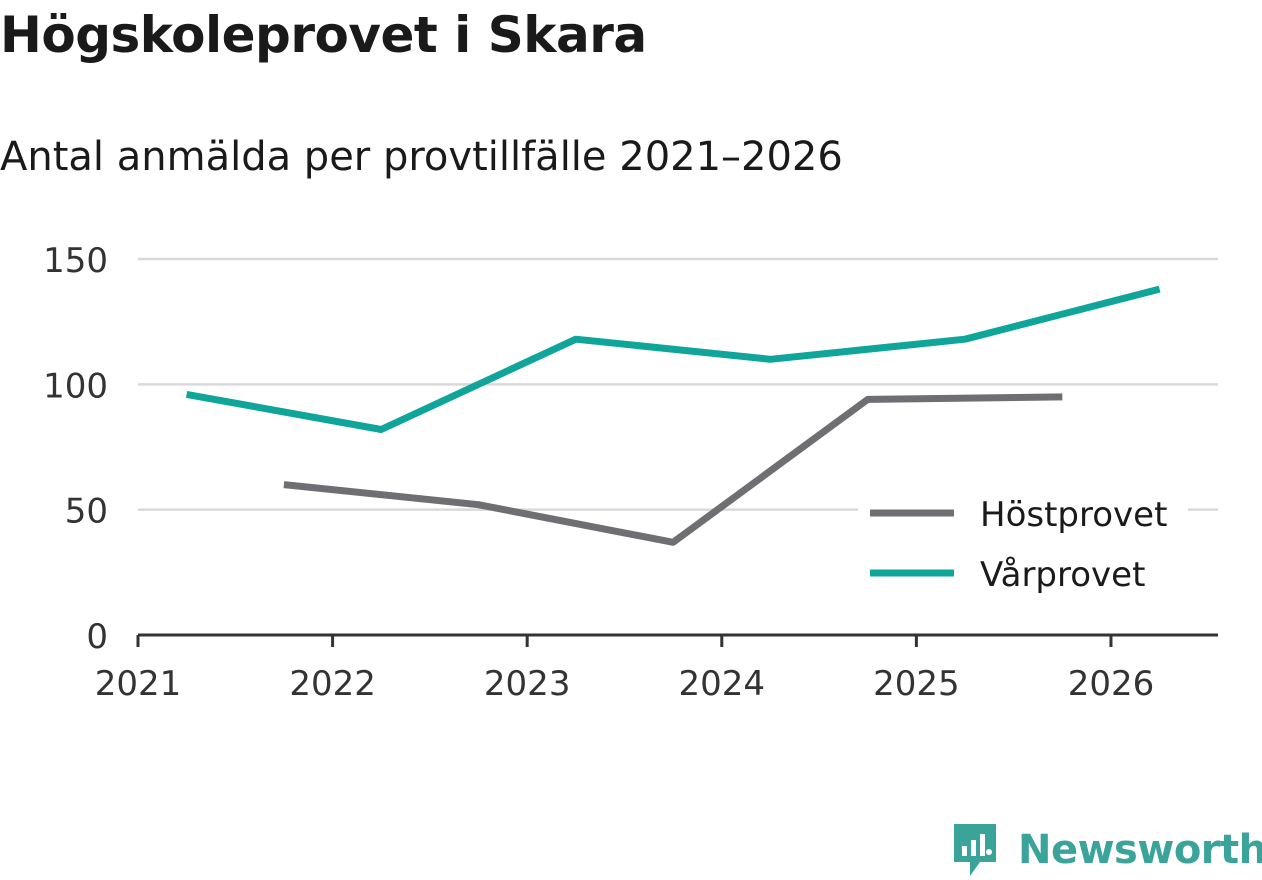  What do you see at coordinates (86, 512) in the screenshot?
I see `y-tick-label: 50` at bounding box center [86, 512].